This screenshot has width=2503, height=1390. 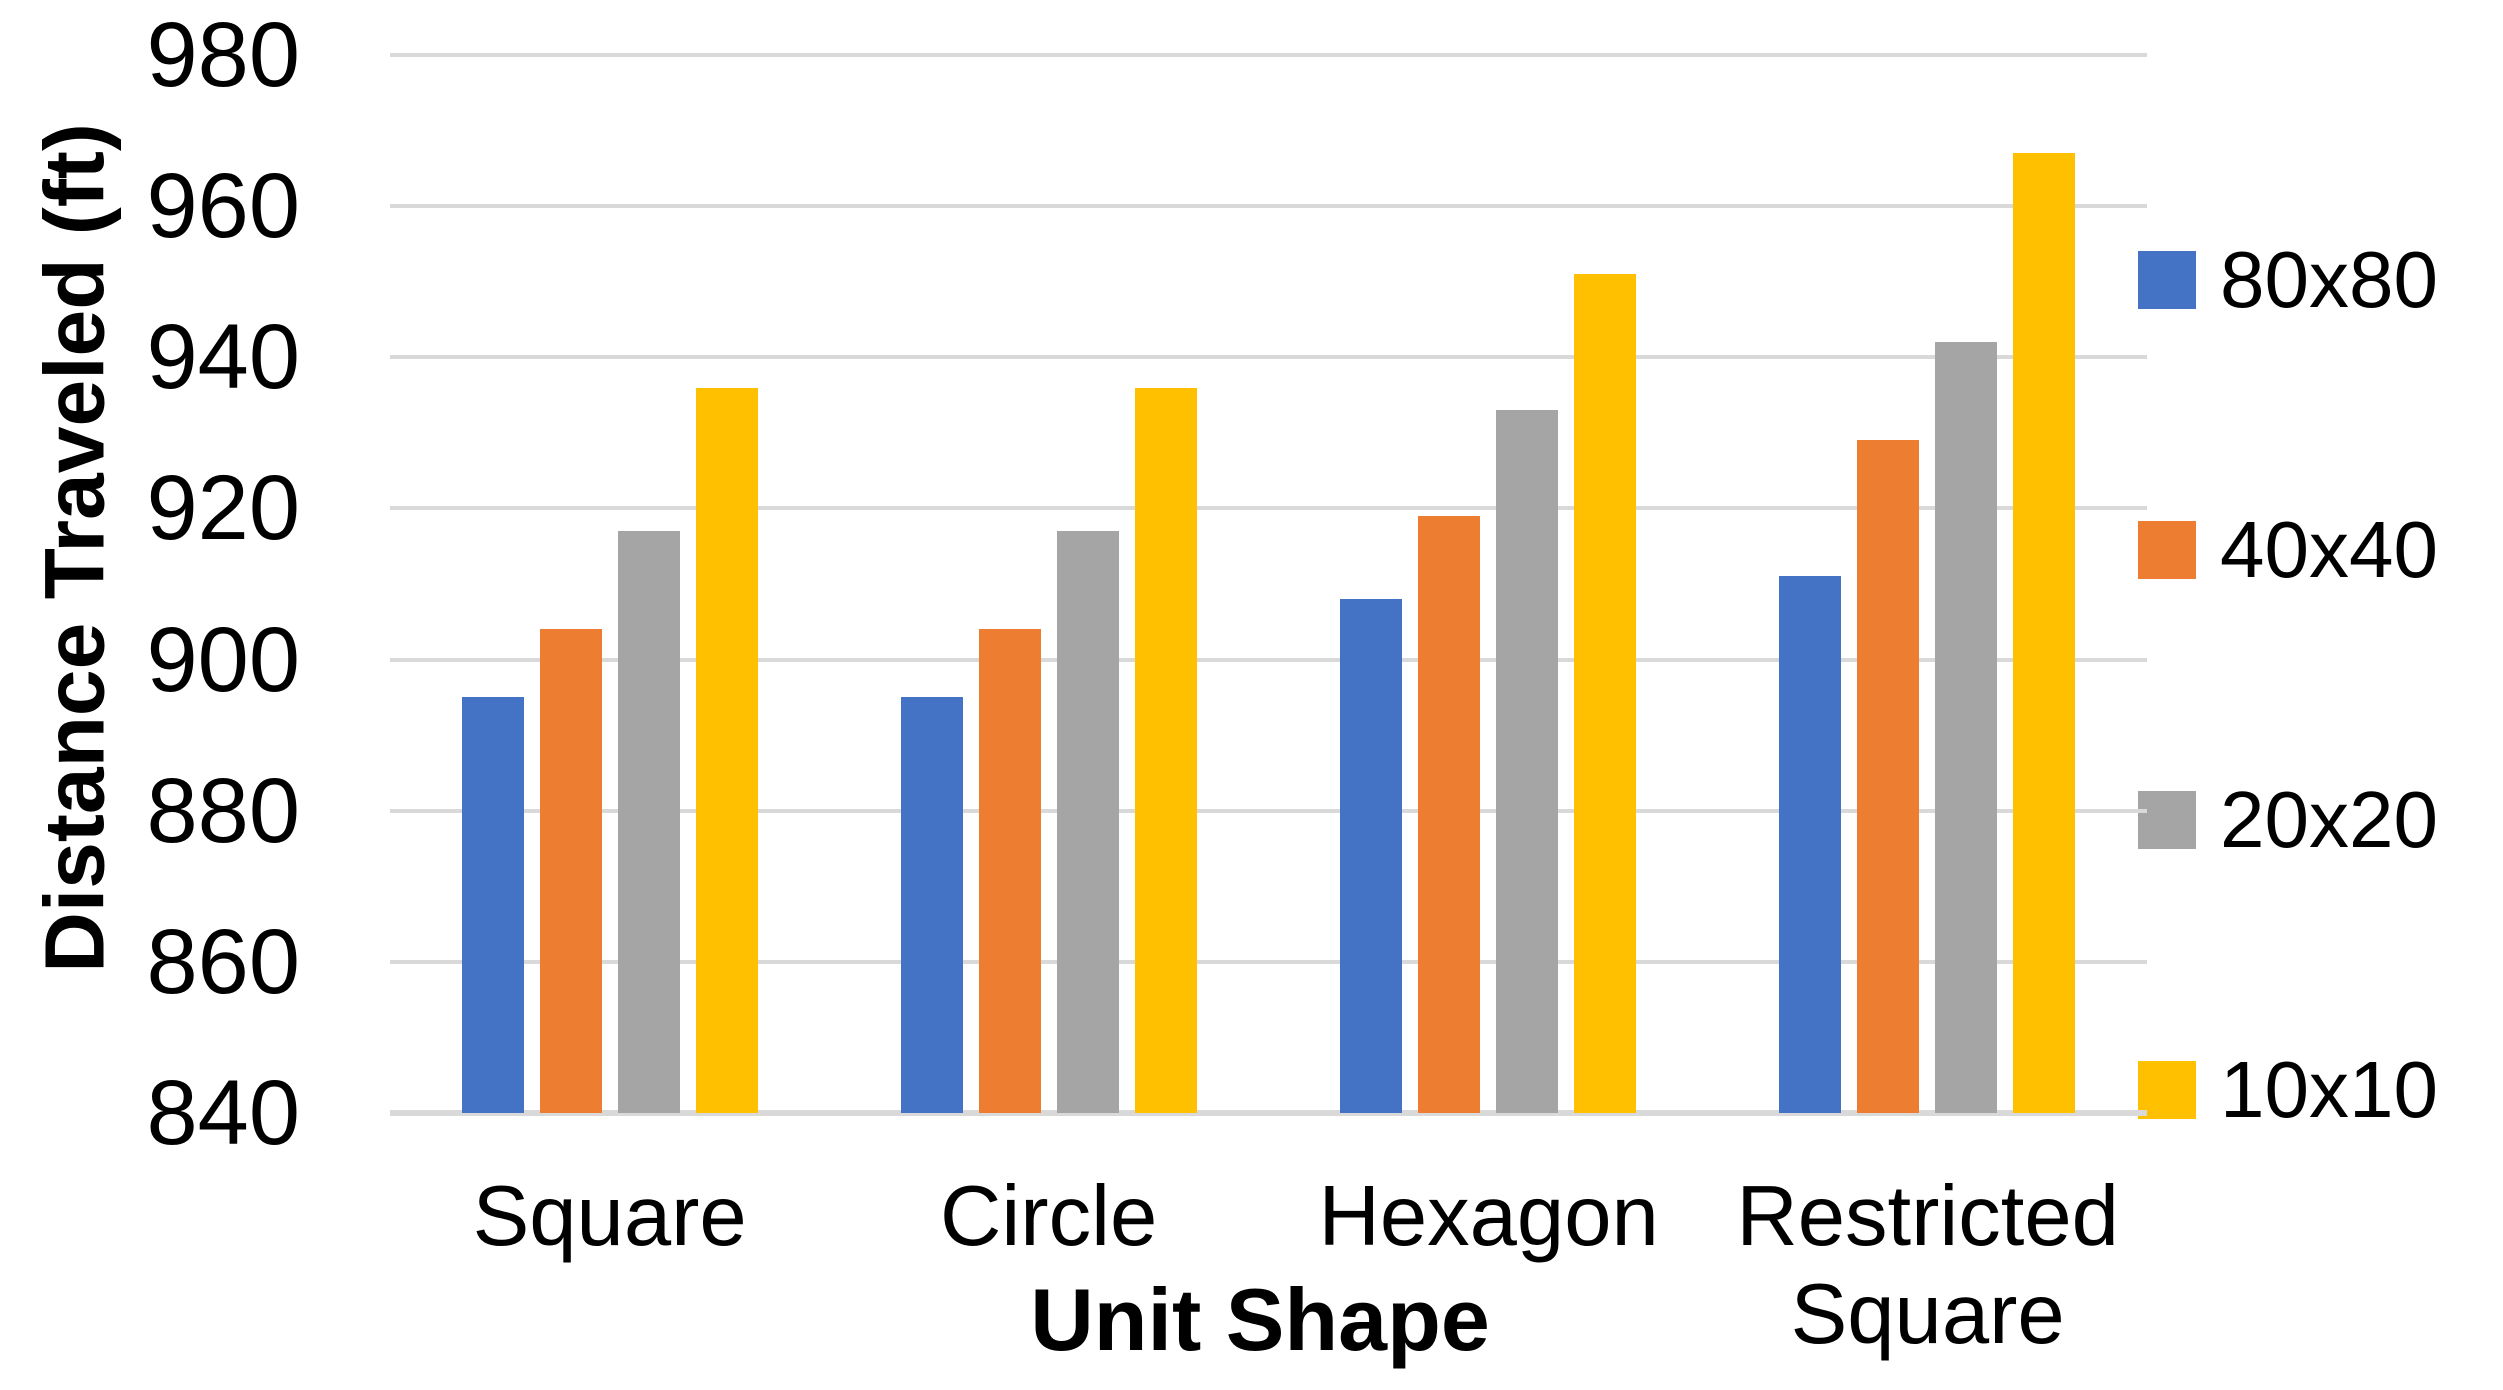 What do you see at coordinates (1371, 856) in the screenshot?
I see `bar-80x80-hexagon` at bounding box center [1371, 856].